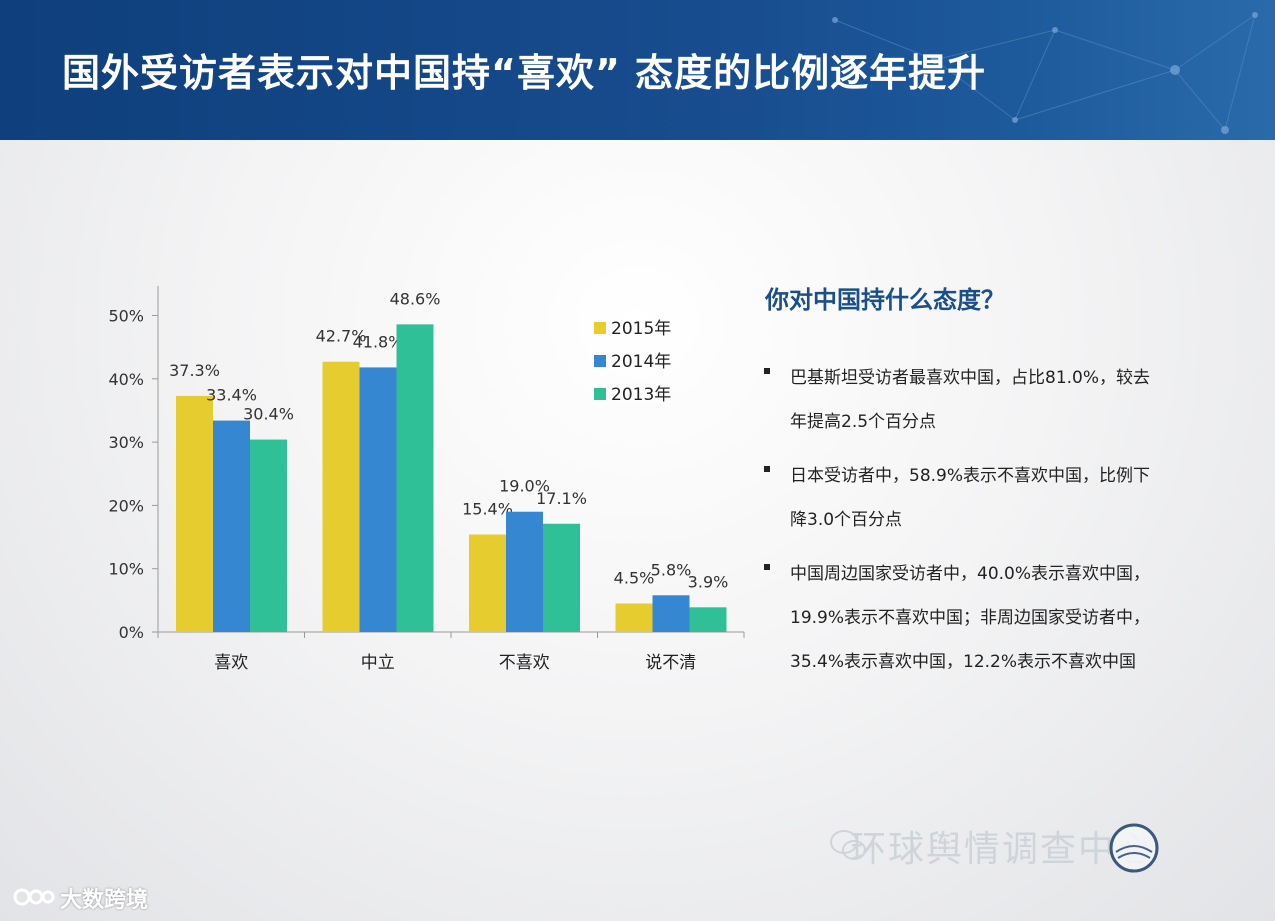  What do you see at coordinates (131, 632) in the screenshot?
I see `y-tick-label: 0%` at bounding box center [131, 632].